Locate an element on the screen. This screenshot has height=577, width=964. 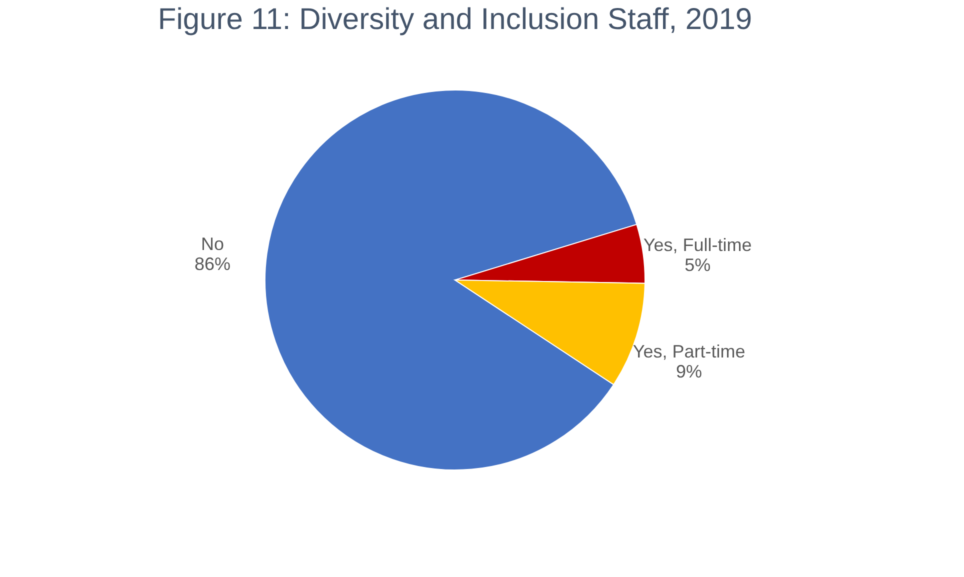
slice-label: Yes, Full-time is located at coordinates (697, 244).